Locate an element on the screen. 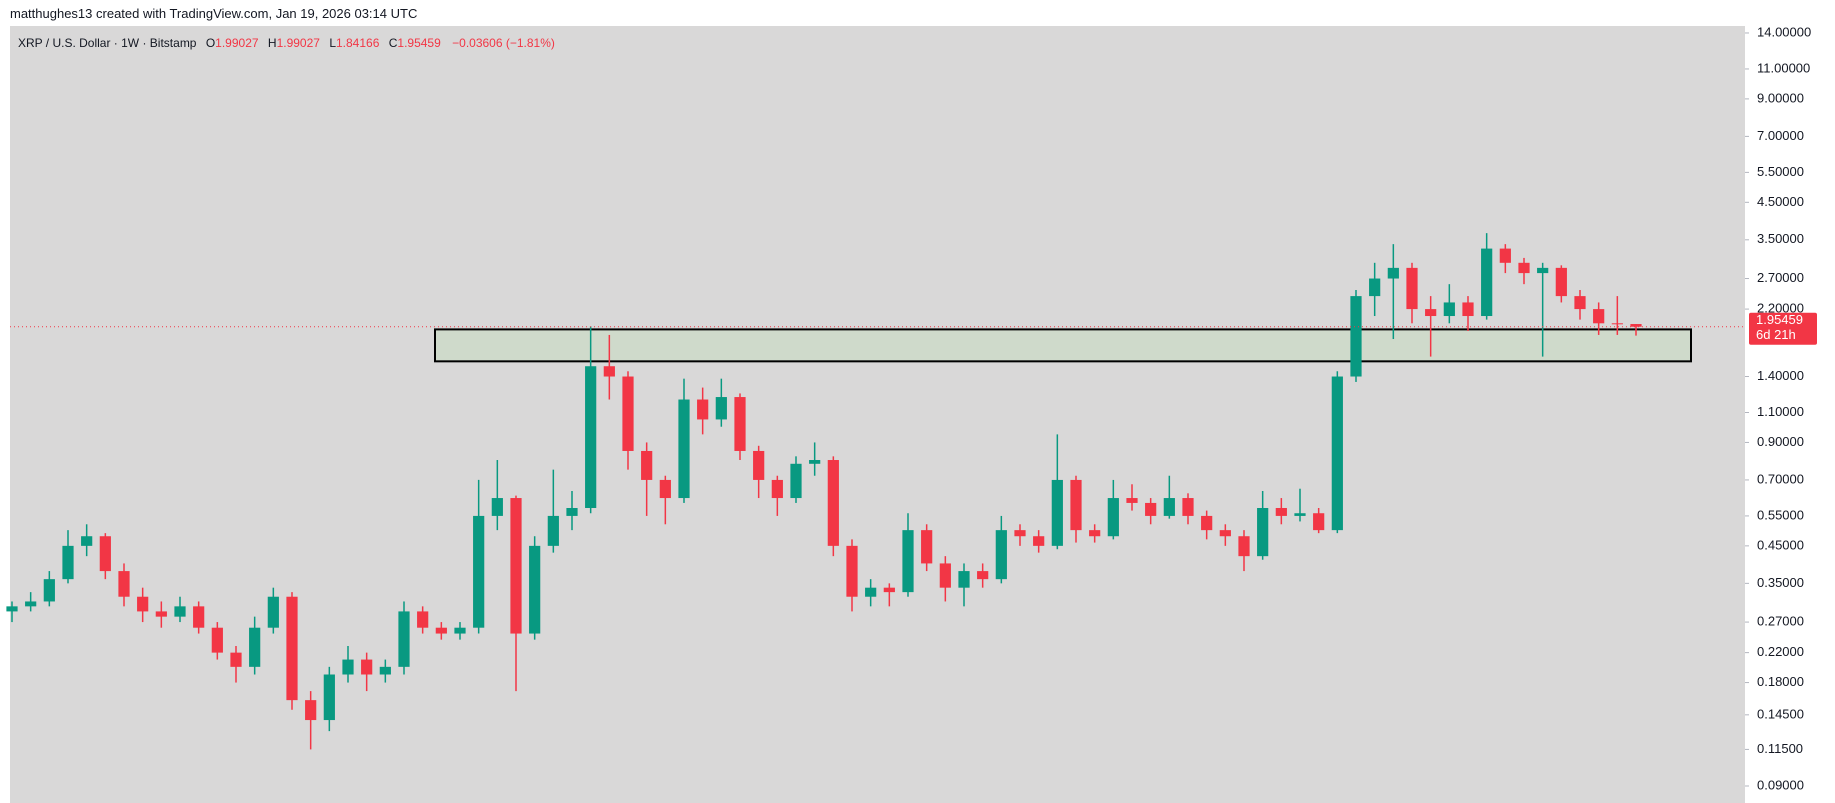  y-tick-label: 0.09000 is located at coordinates (1780, 784).